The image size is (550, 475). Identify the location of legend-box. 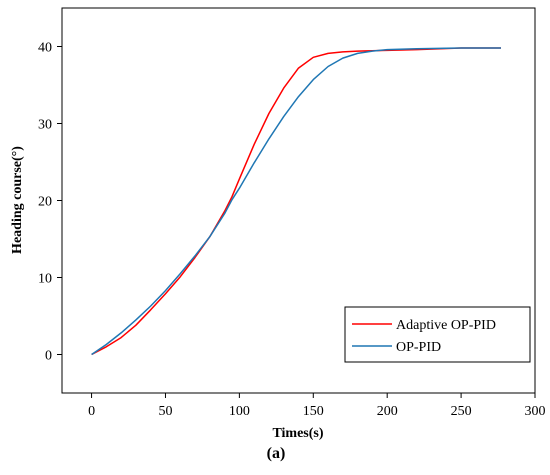
(437, 334).